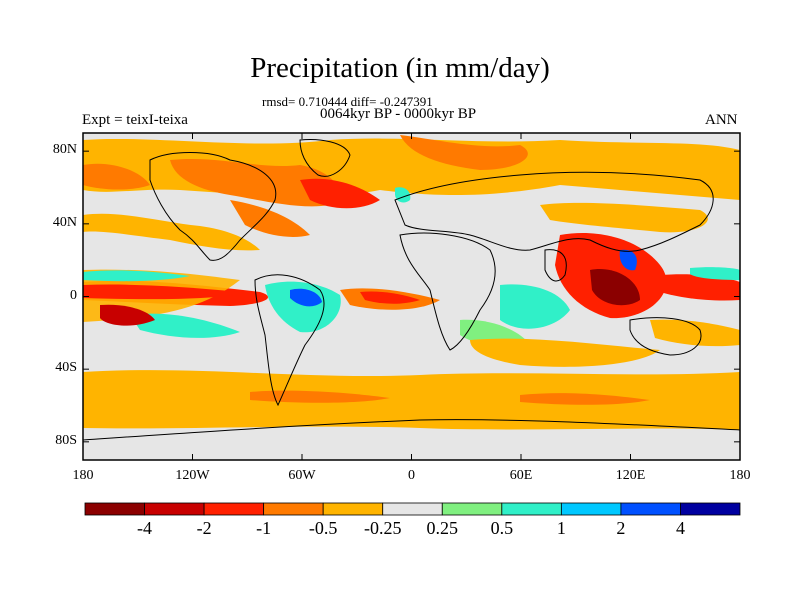 The image size is (800, 600). I want to click on season-label: ANN, so click(721, 120).